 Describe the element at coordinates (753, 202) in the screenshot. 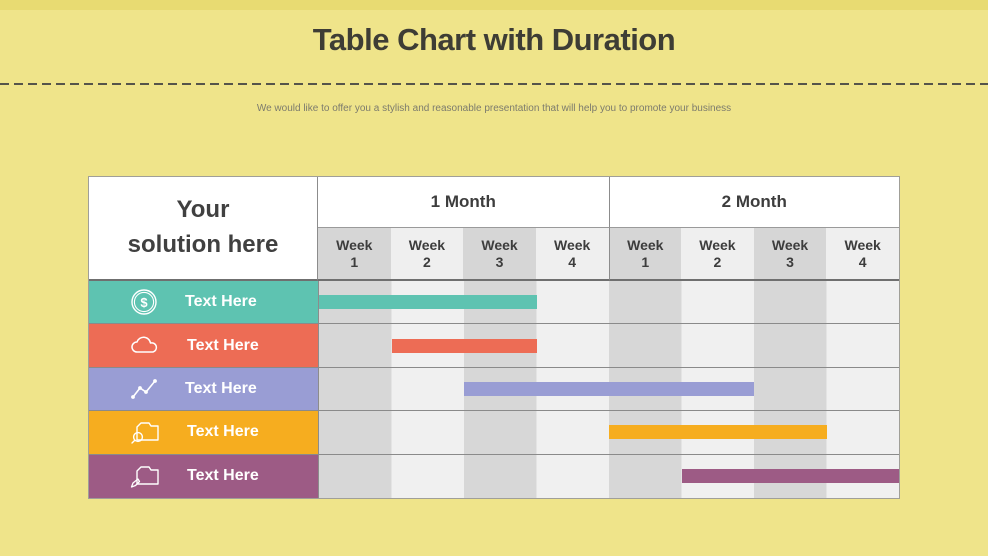

I see `month-header-2: 2 Month` at that location.